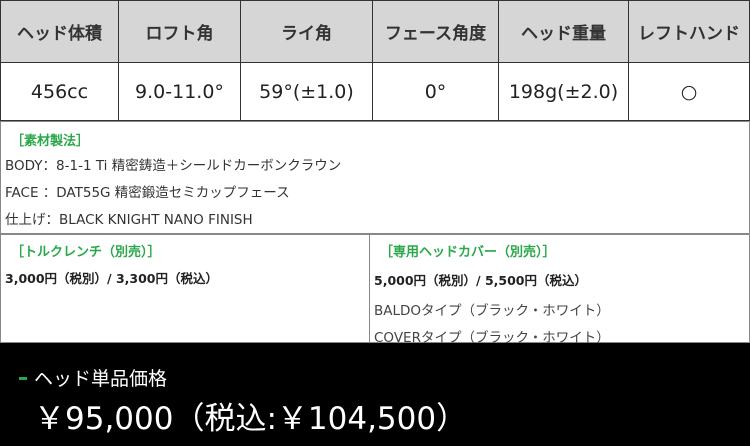 The image size is (750, 446). I want to click on head-price-title: ヘッド単品価格, so click(101, 379).